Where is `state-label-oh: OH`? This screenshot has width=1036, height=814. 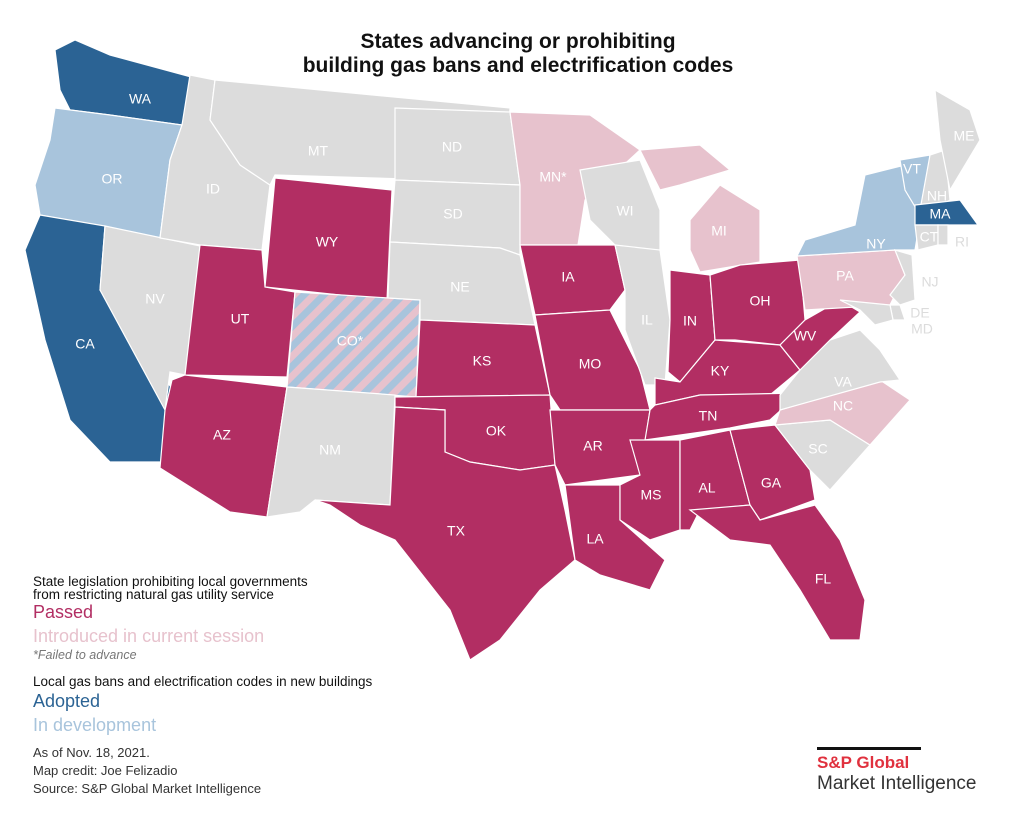 state-label-oh: OH is located at coordinates (760, 301).